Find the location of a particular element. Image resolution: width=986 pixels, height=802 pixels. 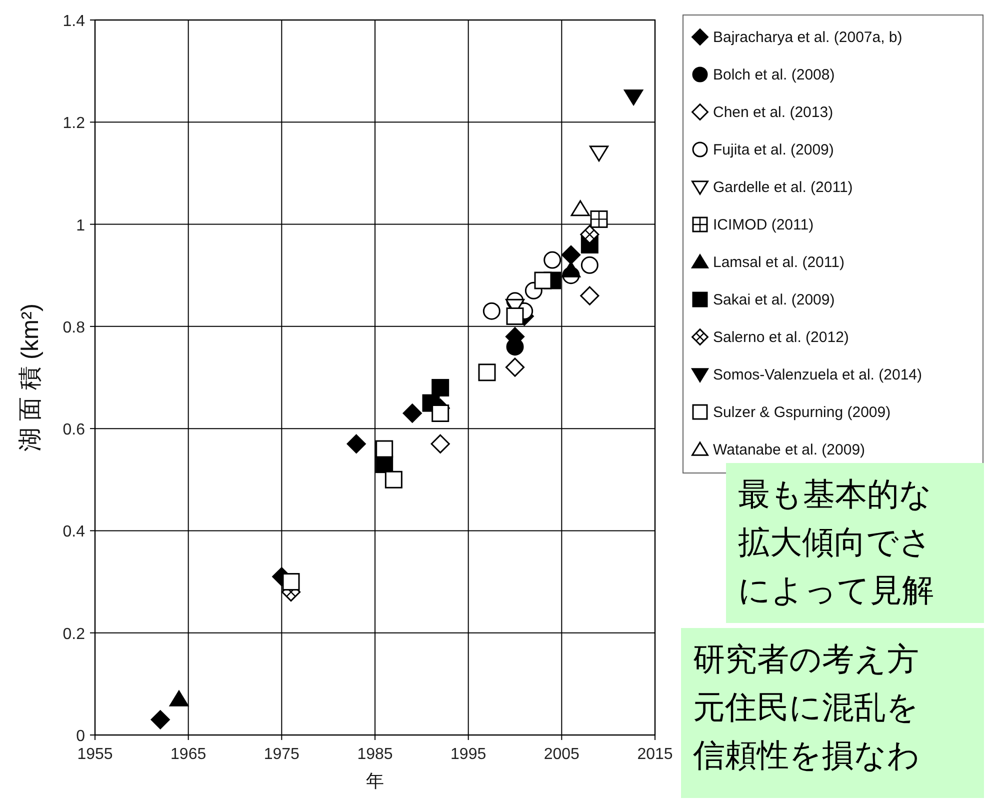

y-tick-label: 0.4 is located at coordinates (74, 532).